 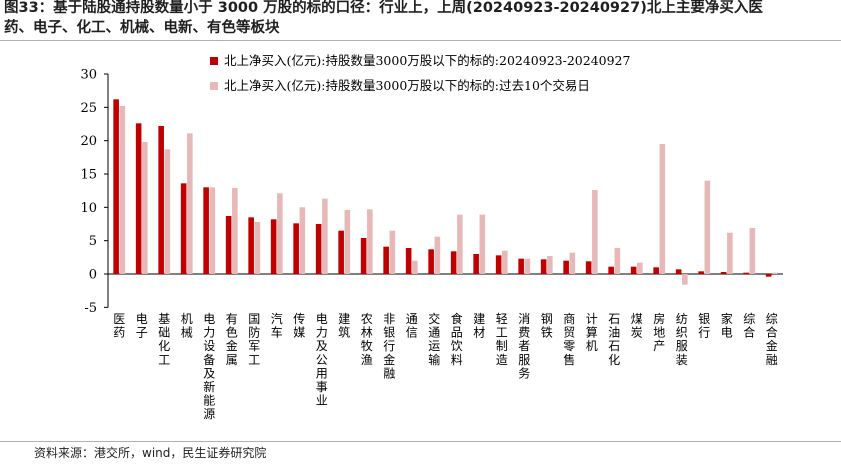 What do you see at coordinates (299, 325) in the screenshot?
I see `x-tick-label: 传媒` at bounding box center [299, 325].